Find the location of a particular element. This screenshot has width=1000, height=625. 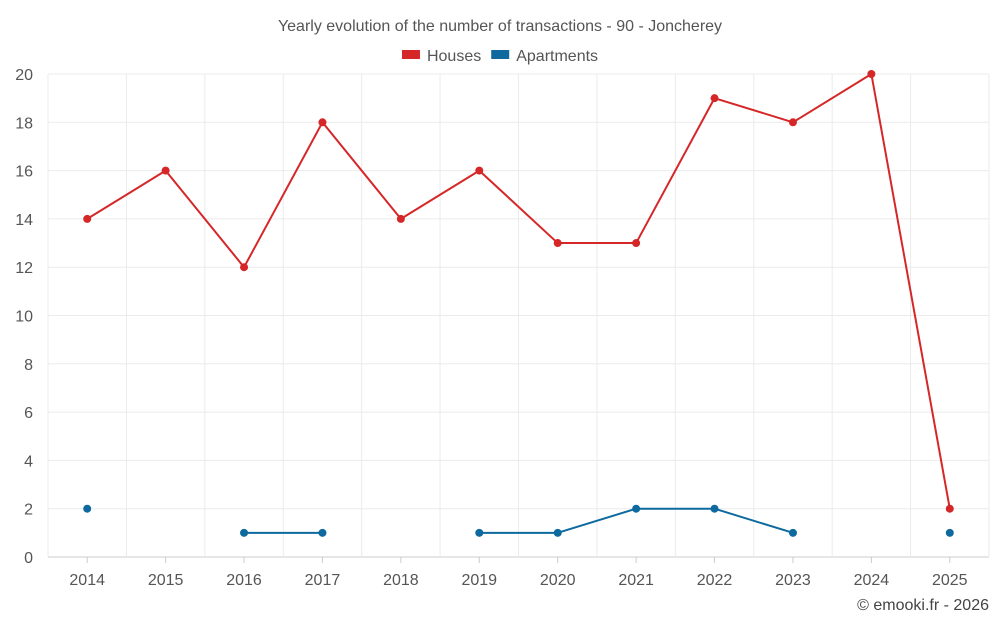

credit-text: © emooki.fr - 2026 is located at coordinates (923, 605).